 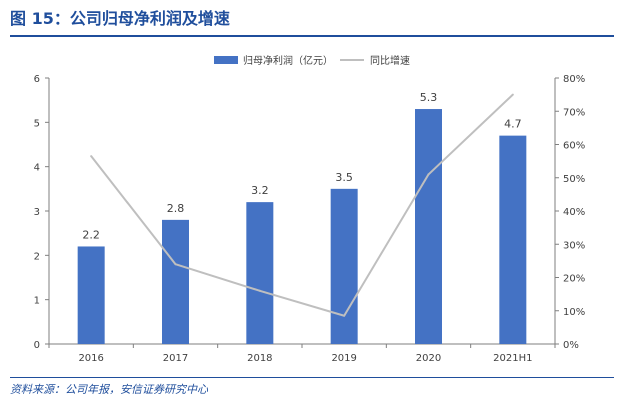 What do you see at coordinates (37, 79) in the screenshot?
I see `left-tick-label: 6` at bounding box center [37, 79].